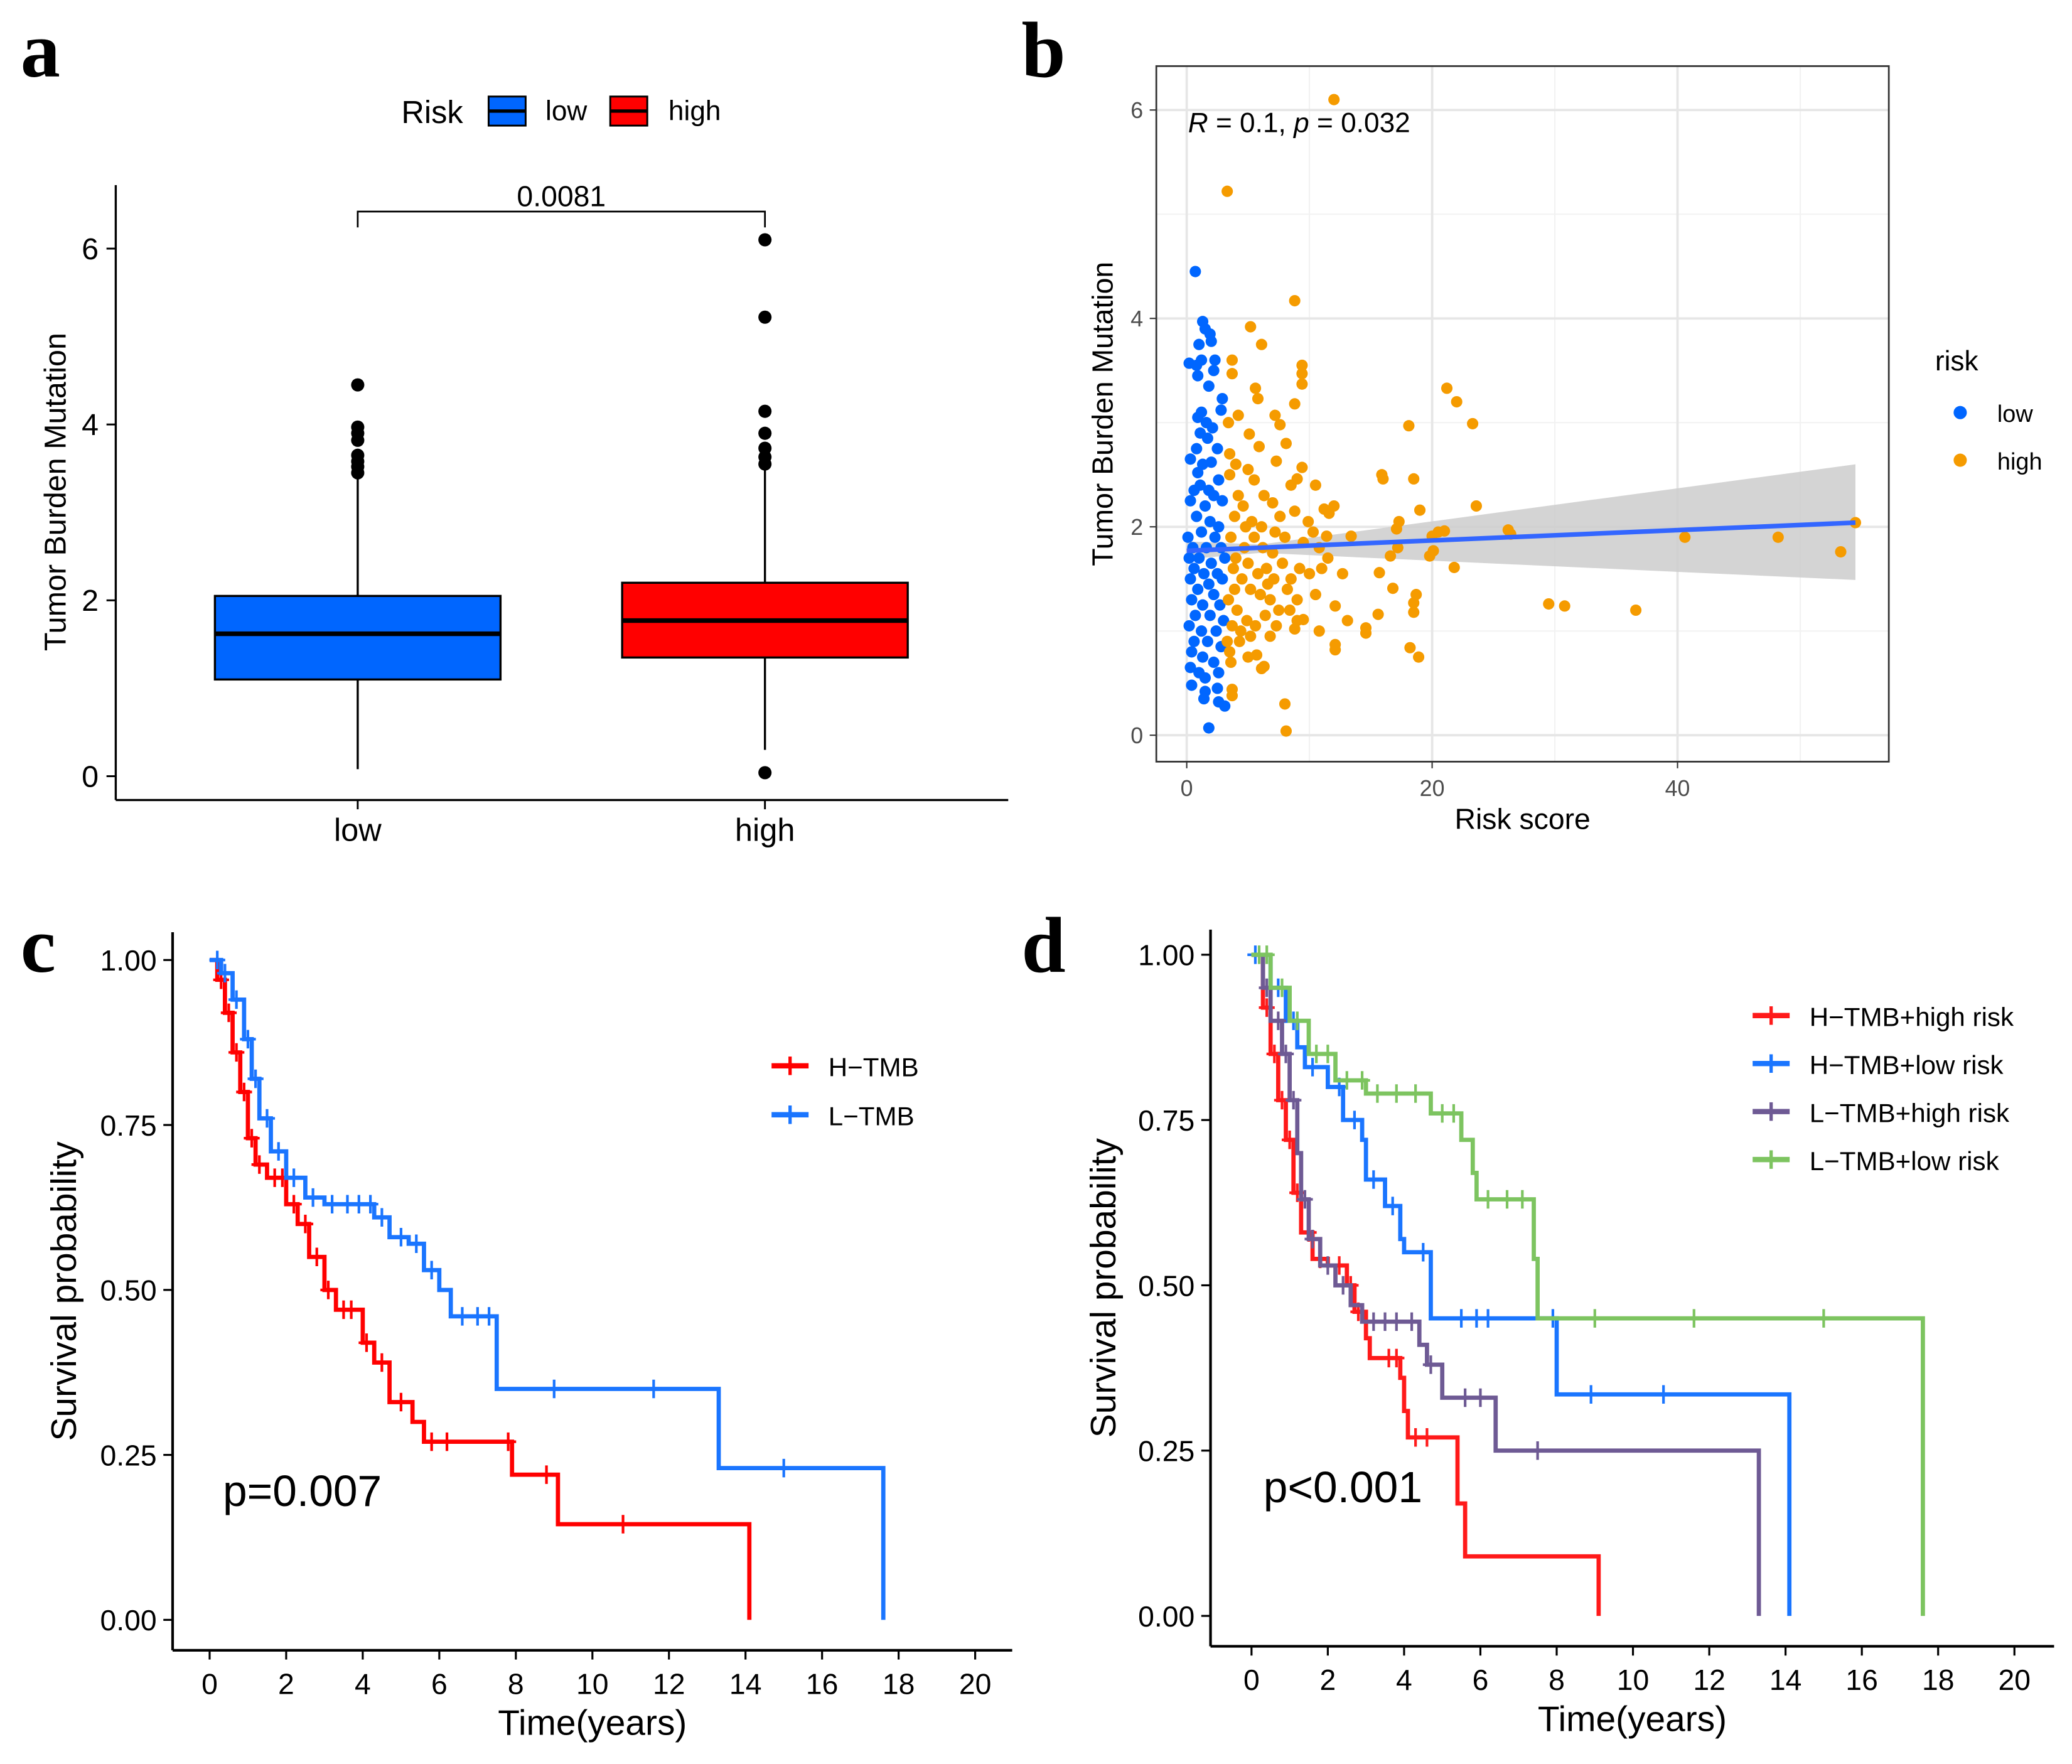 The image size is (2072, 1764). What do you see at coordinates (1910, 1113) in the screenshot?
I see `legend-label: L−TMB+high risk` at bounding box center [1910, 1113].